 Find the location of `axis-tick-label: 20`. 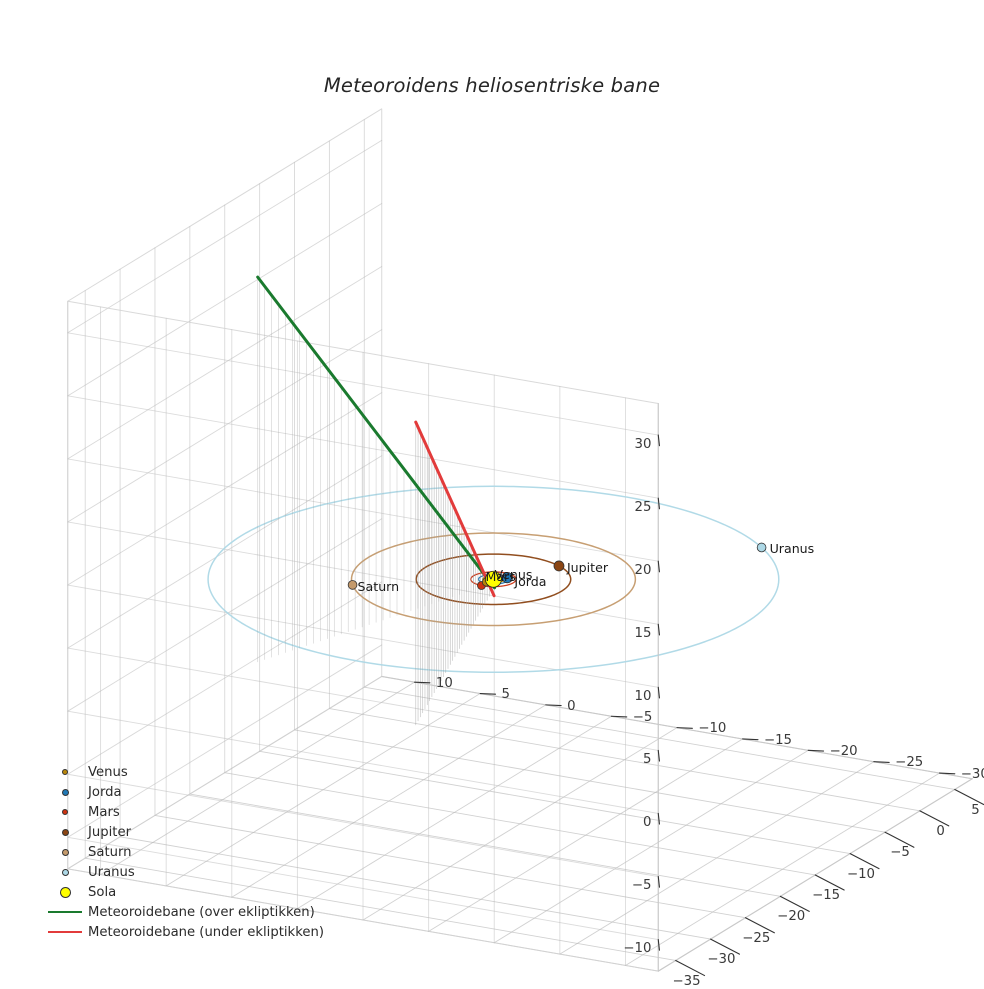

axis-tick-label: 20 is located at coordinates (643, 570).